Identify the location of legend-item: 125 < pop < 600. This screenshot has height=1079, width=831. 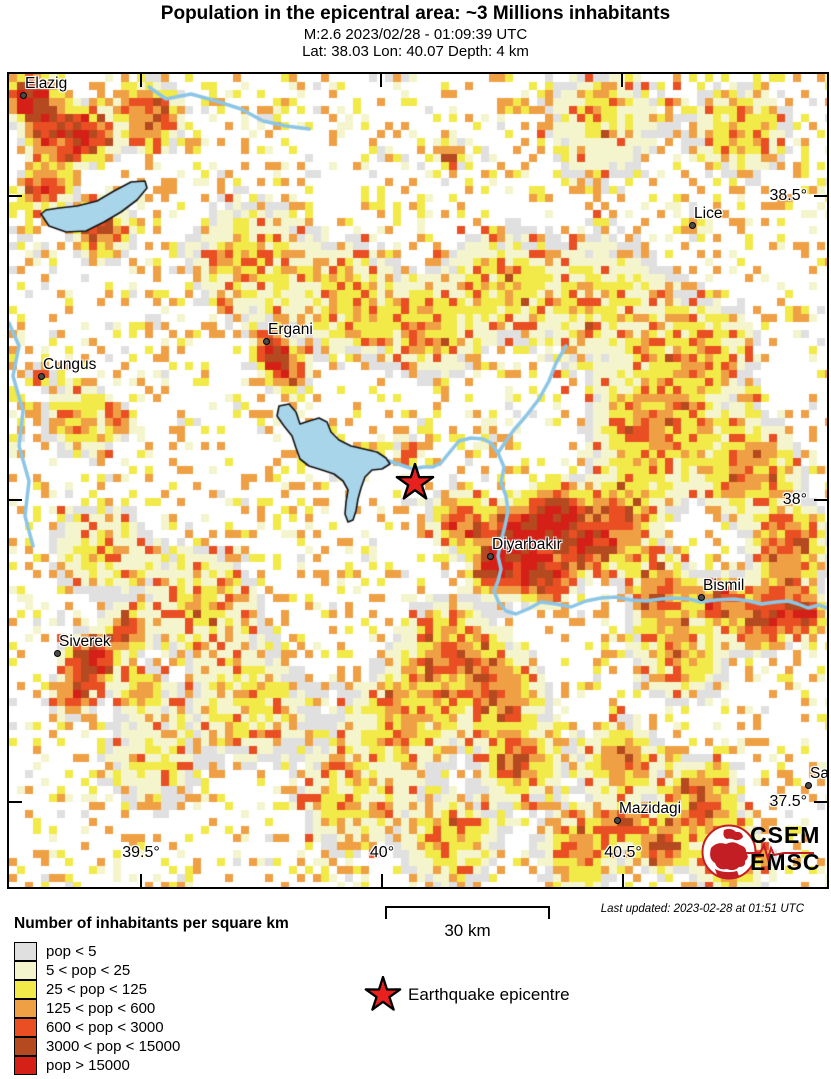
(151, 1008).